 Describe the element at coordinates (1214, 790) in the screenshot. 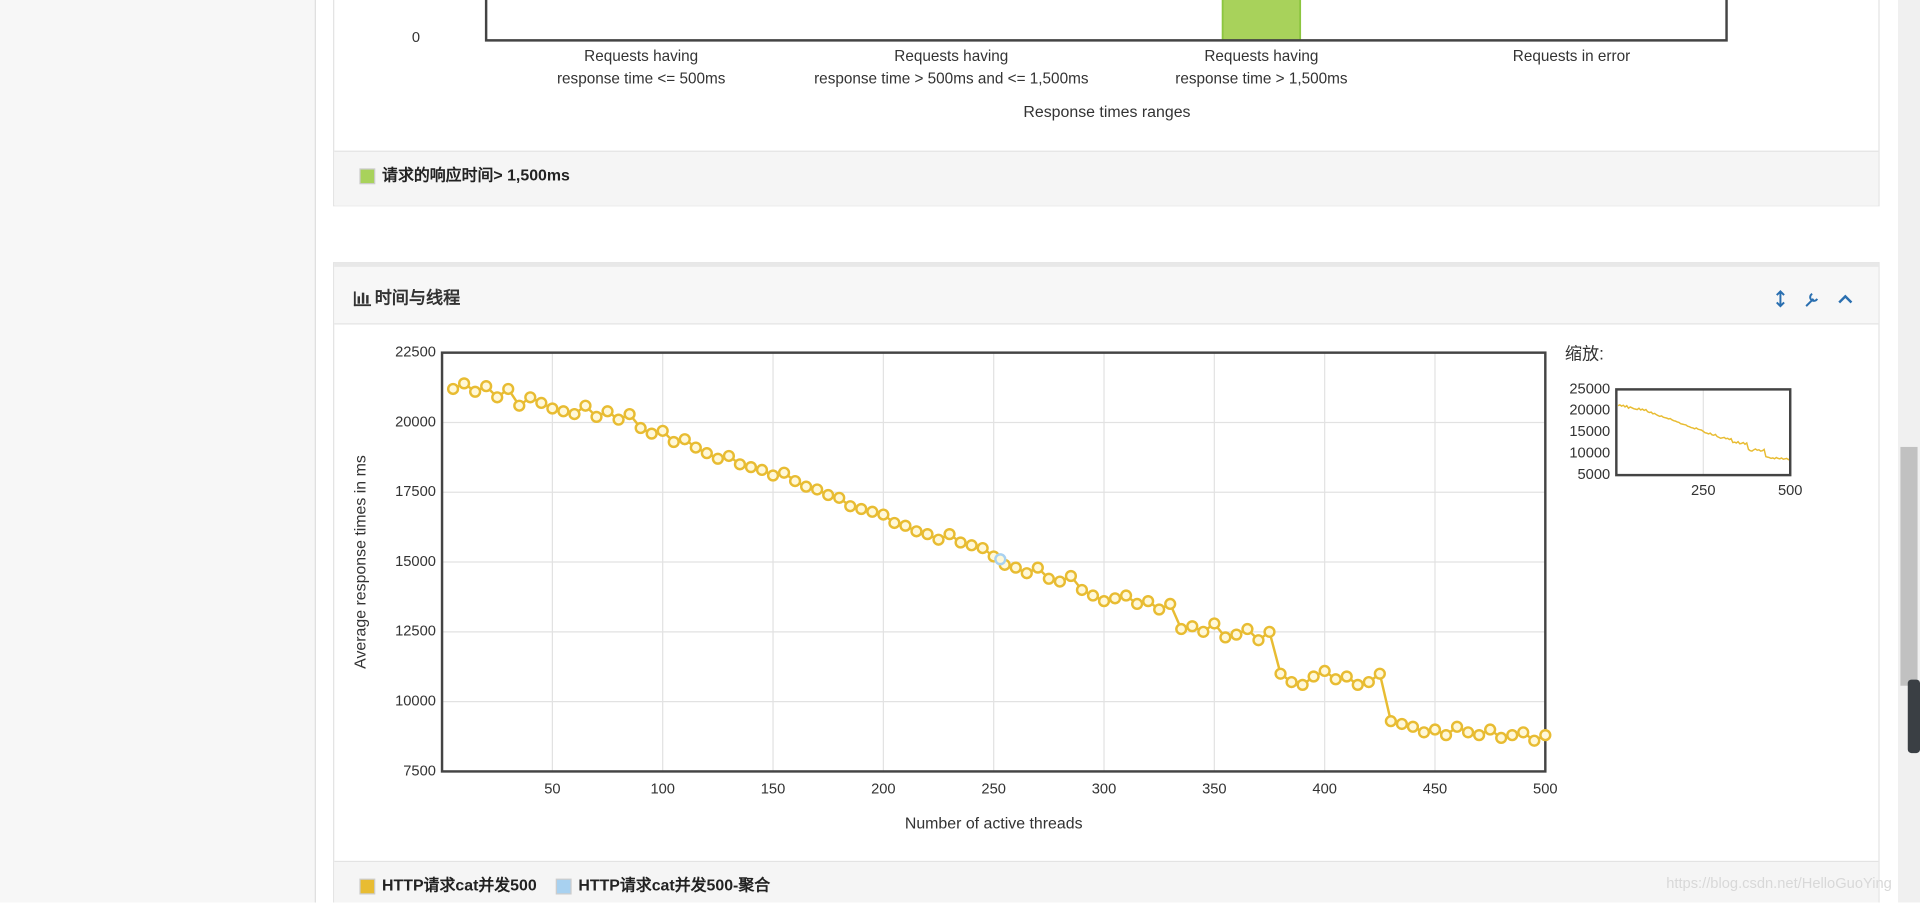

I see `x-tick-label: 350` at that location.